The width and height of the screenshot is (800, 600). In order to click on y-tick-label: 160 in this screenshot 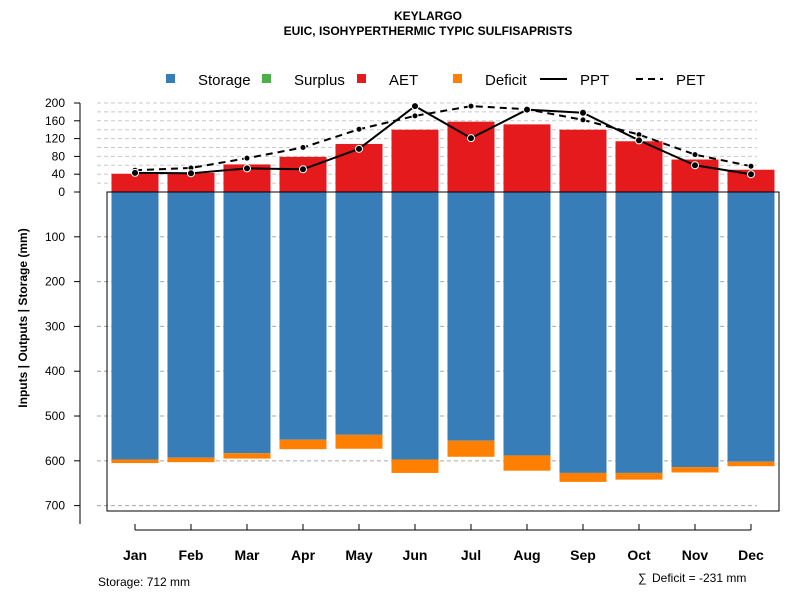, I will do `click(55, 121)`.